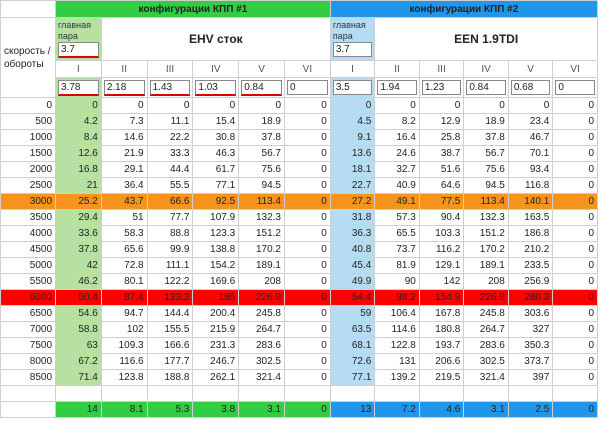  Describe the element at coordinates (261, 265) in the screenshot. I see `speed-cell: 189.1` at that location.